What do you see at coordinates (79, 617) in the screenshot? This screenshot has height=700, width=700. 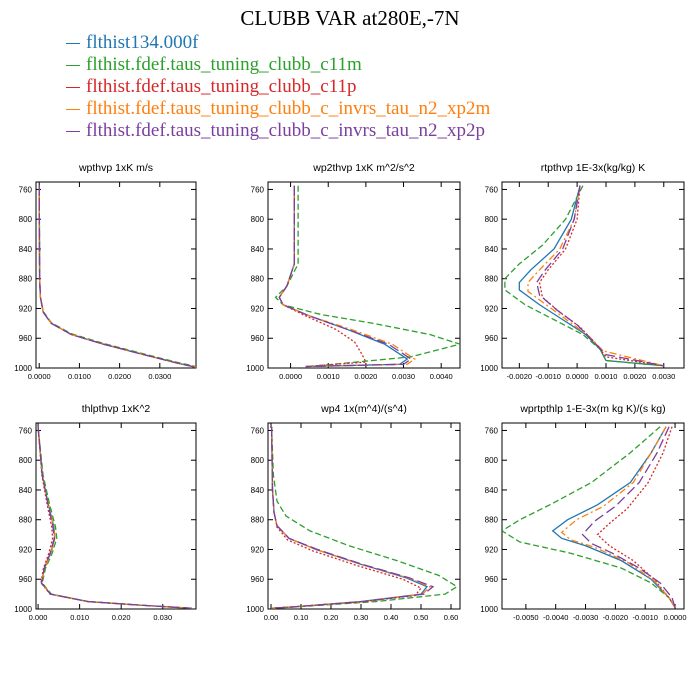 I see `x-tick-label: 0.010` at bounding box center [79, 617].